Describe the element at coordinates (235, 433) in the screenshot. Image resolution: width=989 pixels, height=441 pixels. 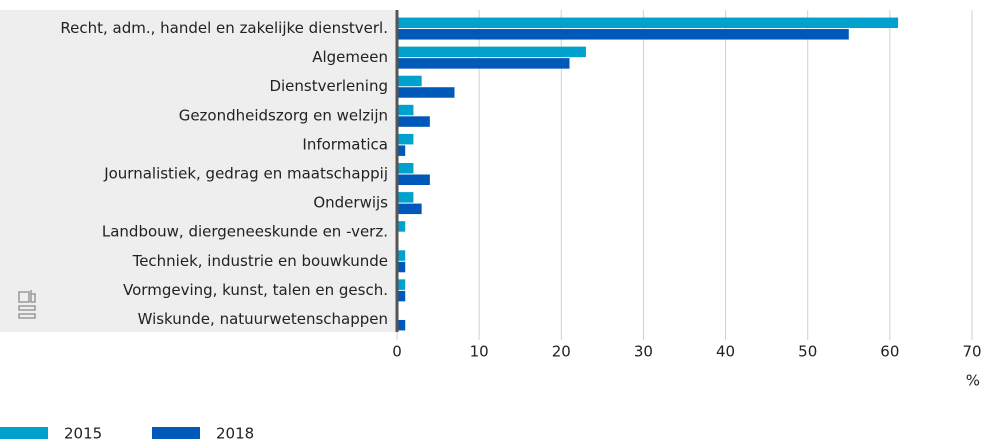
I see `legend-label: 2018` at that location.